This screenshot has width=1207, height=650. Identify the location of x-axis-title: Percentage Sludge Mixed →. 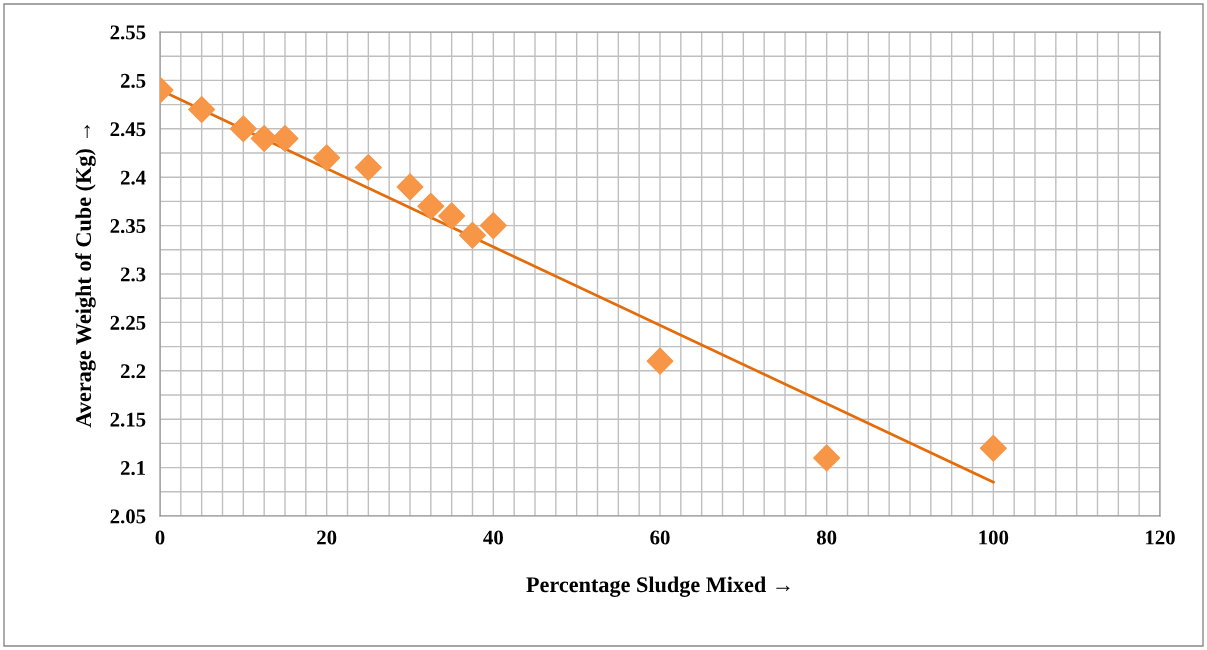
(658, 586).